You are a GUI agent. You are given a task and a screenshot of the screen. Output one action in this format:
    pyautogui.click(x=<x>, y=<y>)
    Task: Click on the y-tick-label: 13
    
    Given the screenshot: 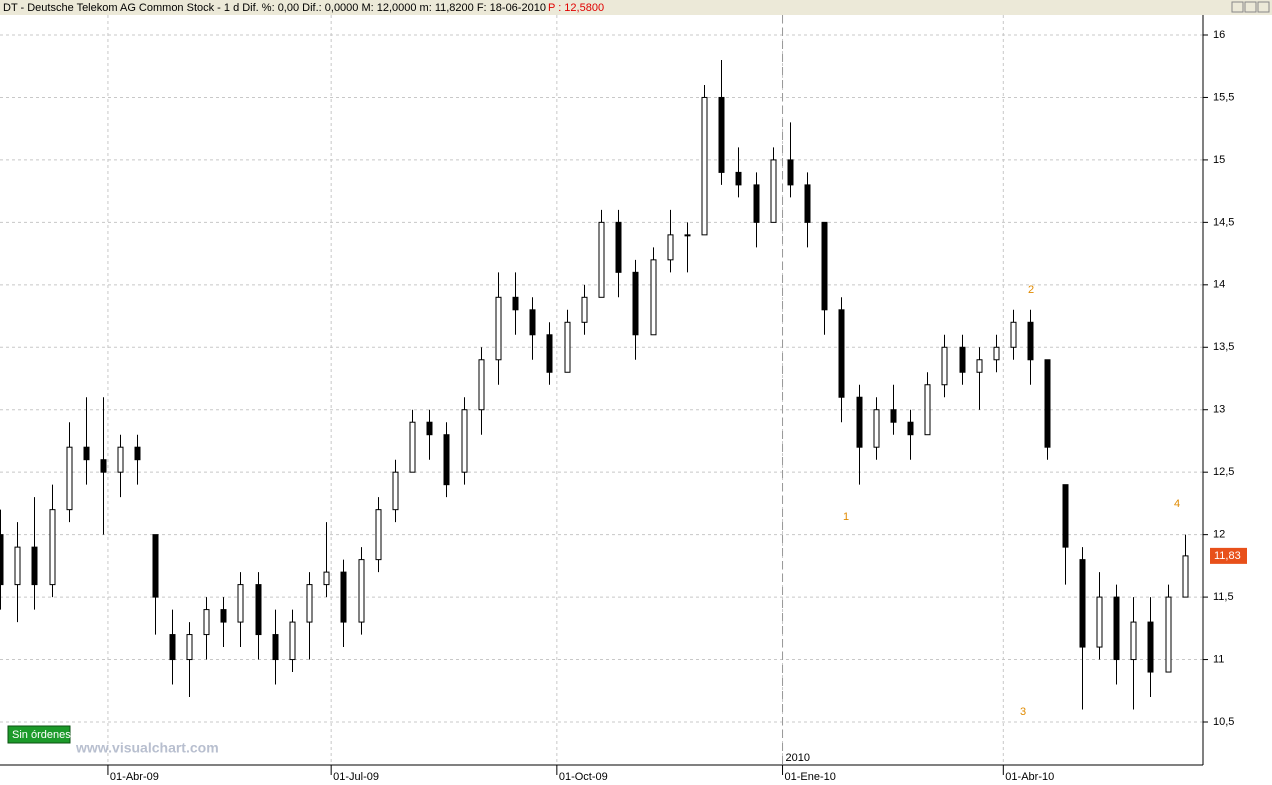 What is the action you would take?
    pyautogui.click(x=1219, y=410)
    